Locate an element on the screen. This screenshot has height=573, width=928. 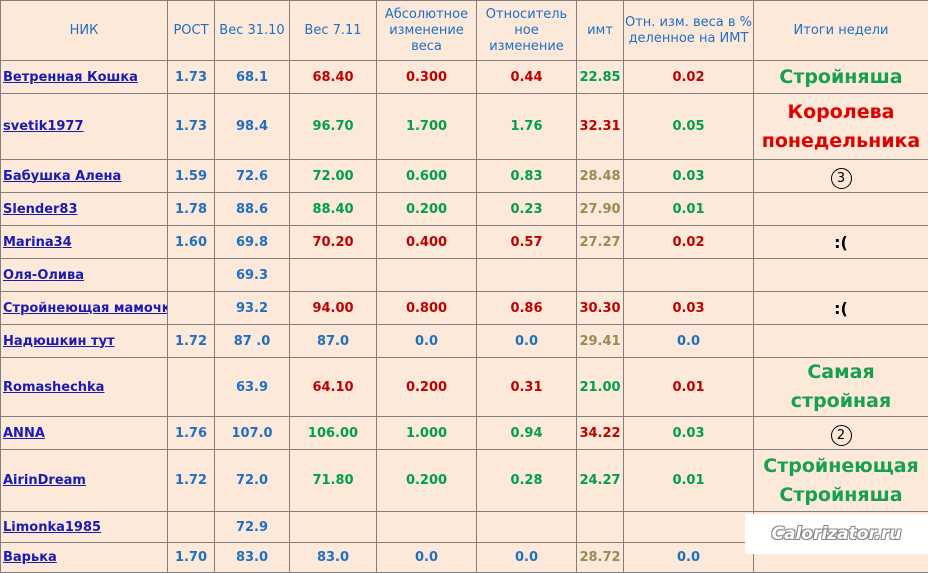
rel-change-cell: 1.76 is located at coordinates (527, 127).